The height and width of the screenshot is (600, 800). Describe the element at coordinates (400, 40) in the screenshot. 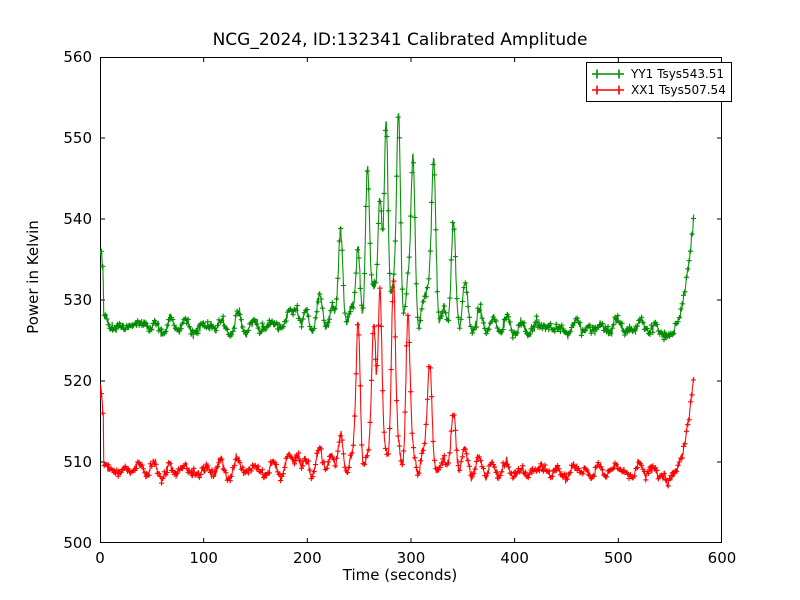

I see `chart-title: NCG_2024, ID:132341 Calibrated Amplitude` at that location.